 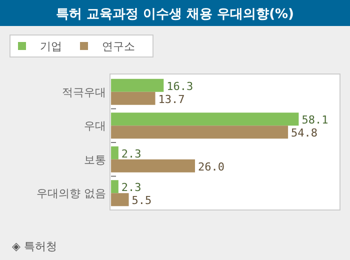 What do you see at coordinates (51, 46) in the screenshot?
I see `legend-label: 기업` at bounding box center [51, 46].